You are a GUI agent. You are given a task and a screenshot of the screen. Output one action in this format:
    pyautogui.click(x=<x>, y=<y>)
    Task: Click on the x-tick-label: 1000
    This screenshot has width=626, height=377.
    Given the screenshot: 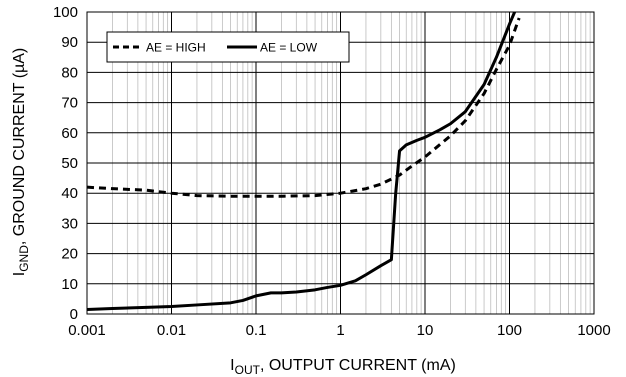 What is the action you would take?
    pyautogui.click(x=593, y=330)
    